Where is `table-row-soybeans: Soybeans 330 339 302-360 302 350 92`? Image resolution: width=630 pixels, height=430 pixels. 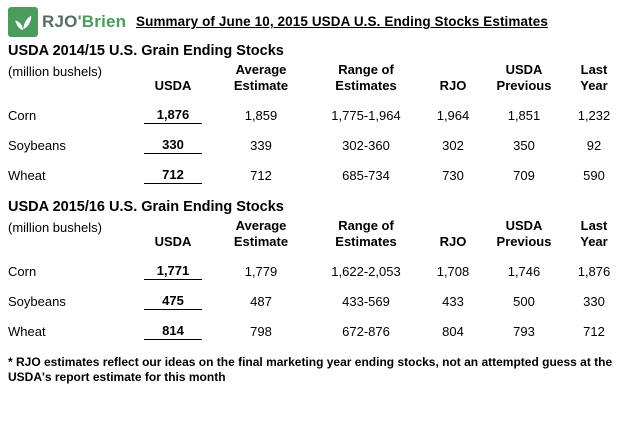
table-row-soybeans: Soybeans 330 339 302-360 302 350 92 is located at coordinates (315, 145).